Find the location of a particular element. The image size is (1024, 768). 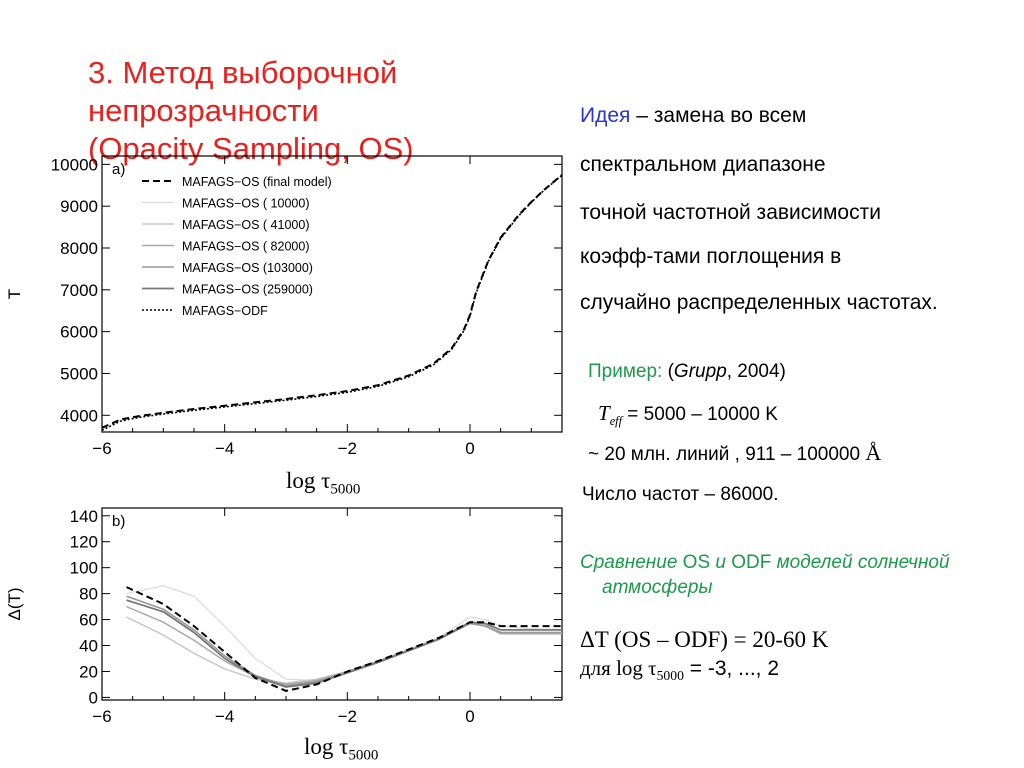

plot-b-ytick-label: 20 is located at coordinates (88, 671).